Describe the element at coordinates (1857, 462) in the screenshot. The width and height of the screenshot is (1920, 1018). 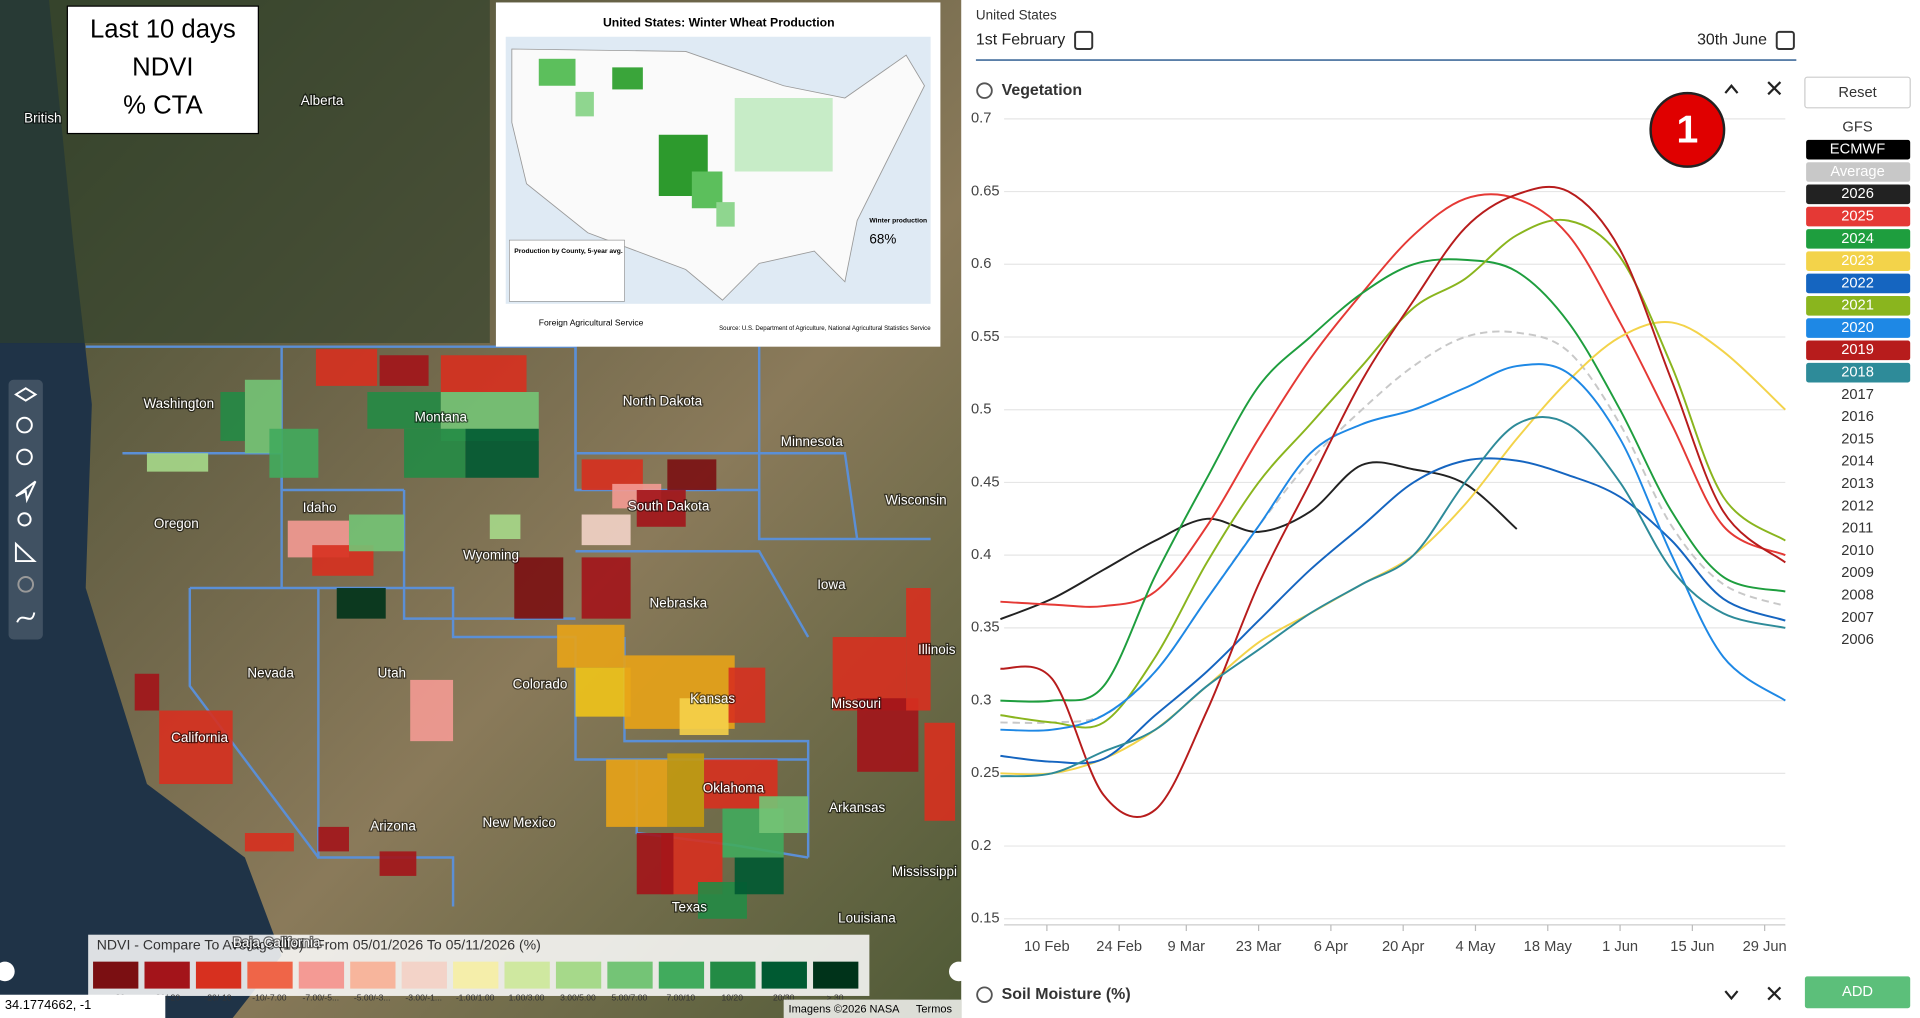
I see `legend-option: 2014` at that location.